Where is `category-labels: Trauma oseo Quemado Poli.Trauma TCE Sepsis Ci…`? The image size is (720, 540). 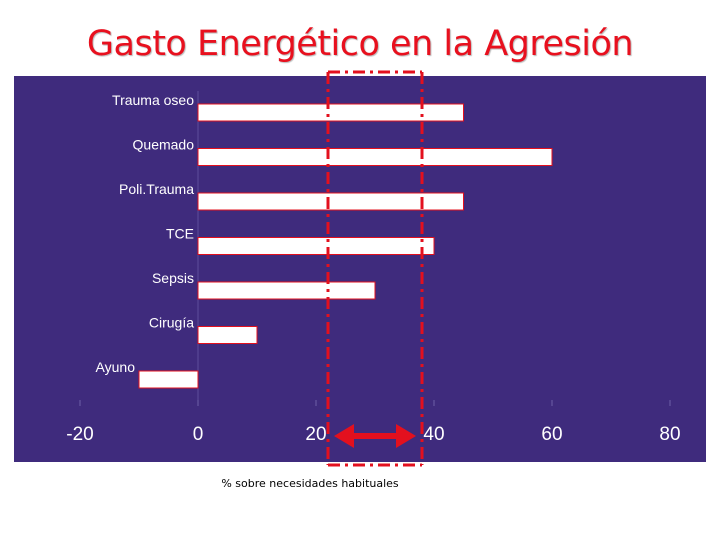 category-labels: Trauma oseo Quemado Poli.Trauma TCE Sepsis Ci… is located at coordinates (145, 233).